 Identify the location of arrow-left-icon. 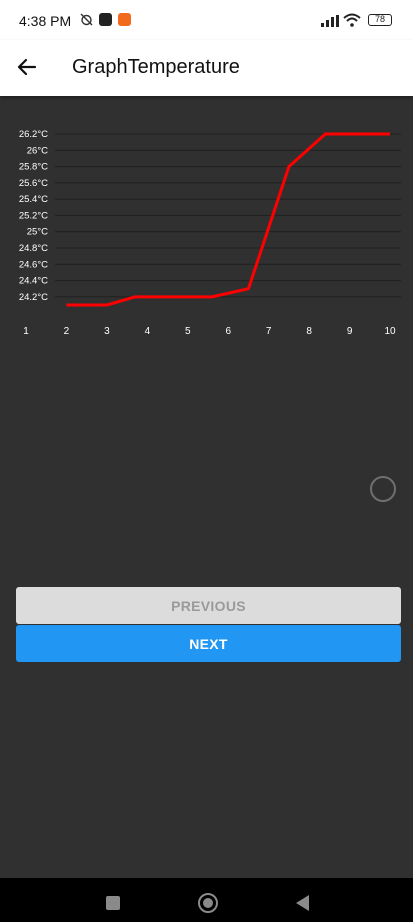
(27, 67).